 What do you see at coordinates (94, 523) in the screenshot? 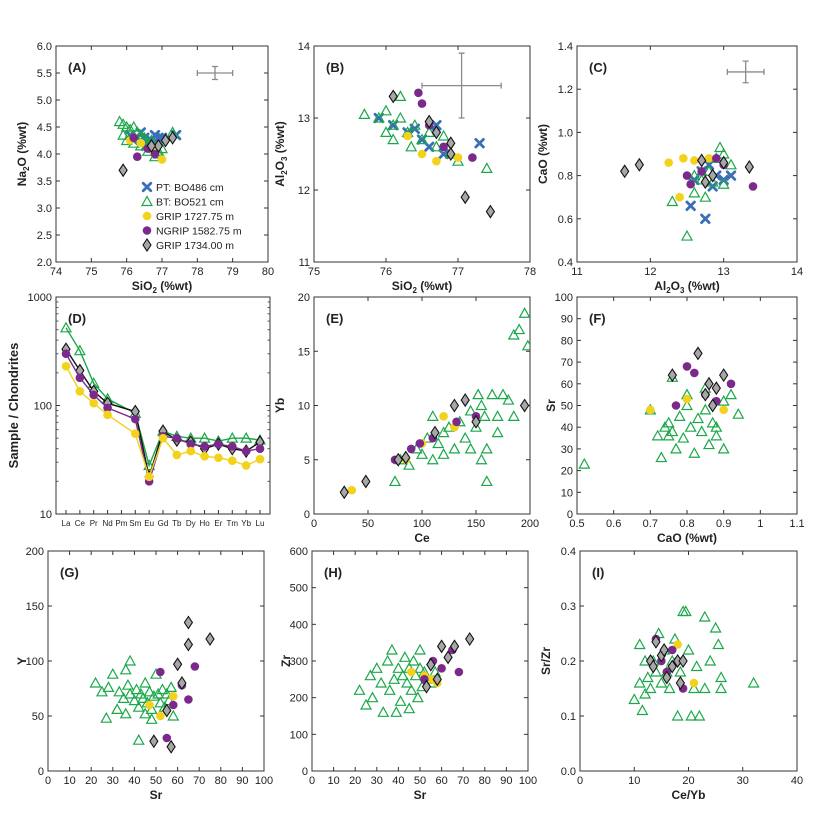
I see `x-tick-label: Pr` at bounding box center [94, 523].